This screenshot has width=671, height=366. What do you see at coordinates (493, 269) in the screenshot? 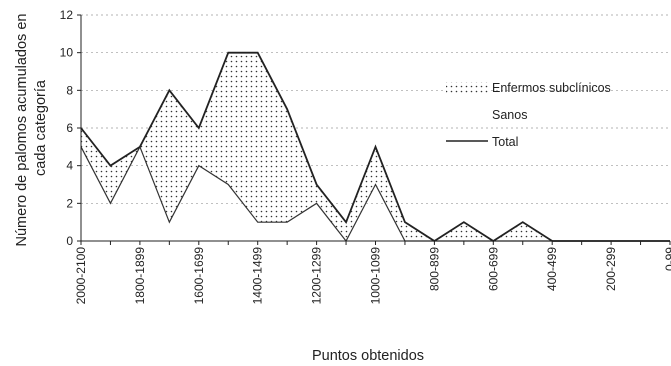
I see `x-tick-label-14: 600-699` at bounding box center [493, 269].